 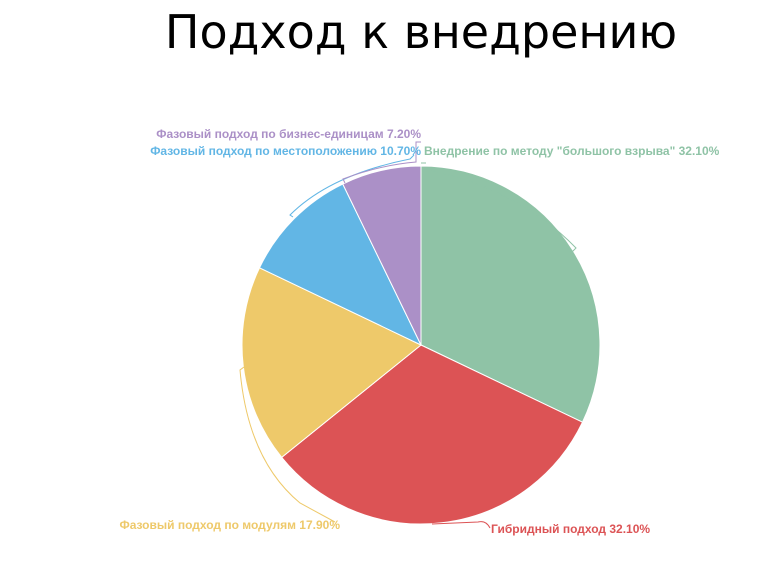 What do you see at coordinates (421, 32) in the screenshot?
I see `chart-title: Подход к внедрению` at bounding box center [421, 32].